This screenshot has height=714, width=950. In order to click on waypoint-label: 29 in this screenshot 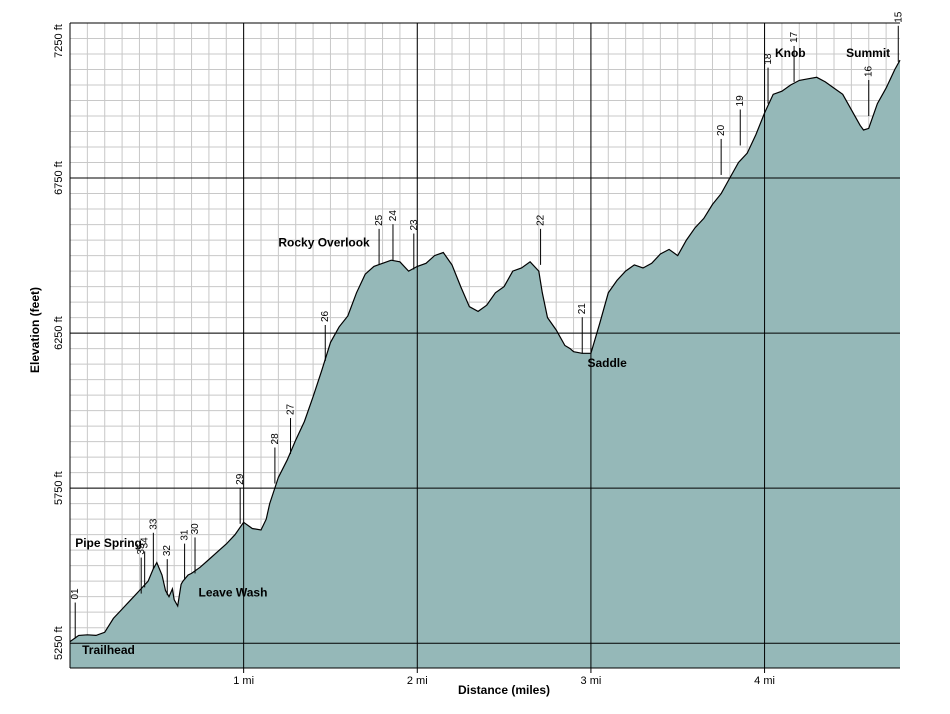, I will do `click(240, 479)`.